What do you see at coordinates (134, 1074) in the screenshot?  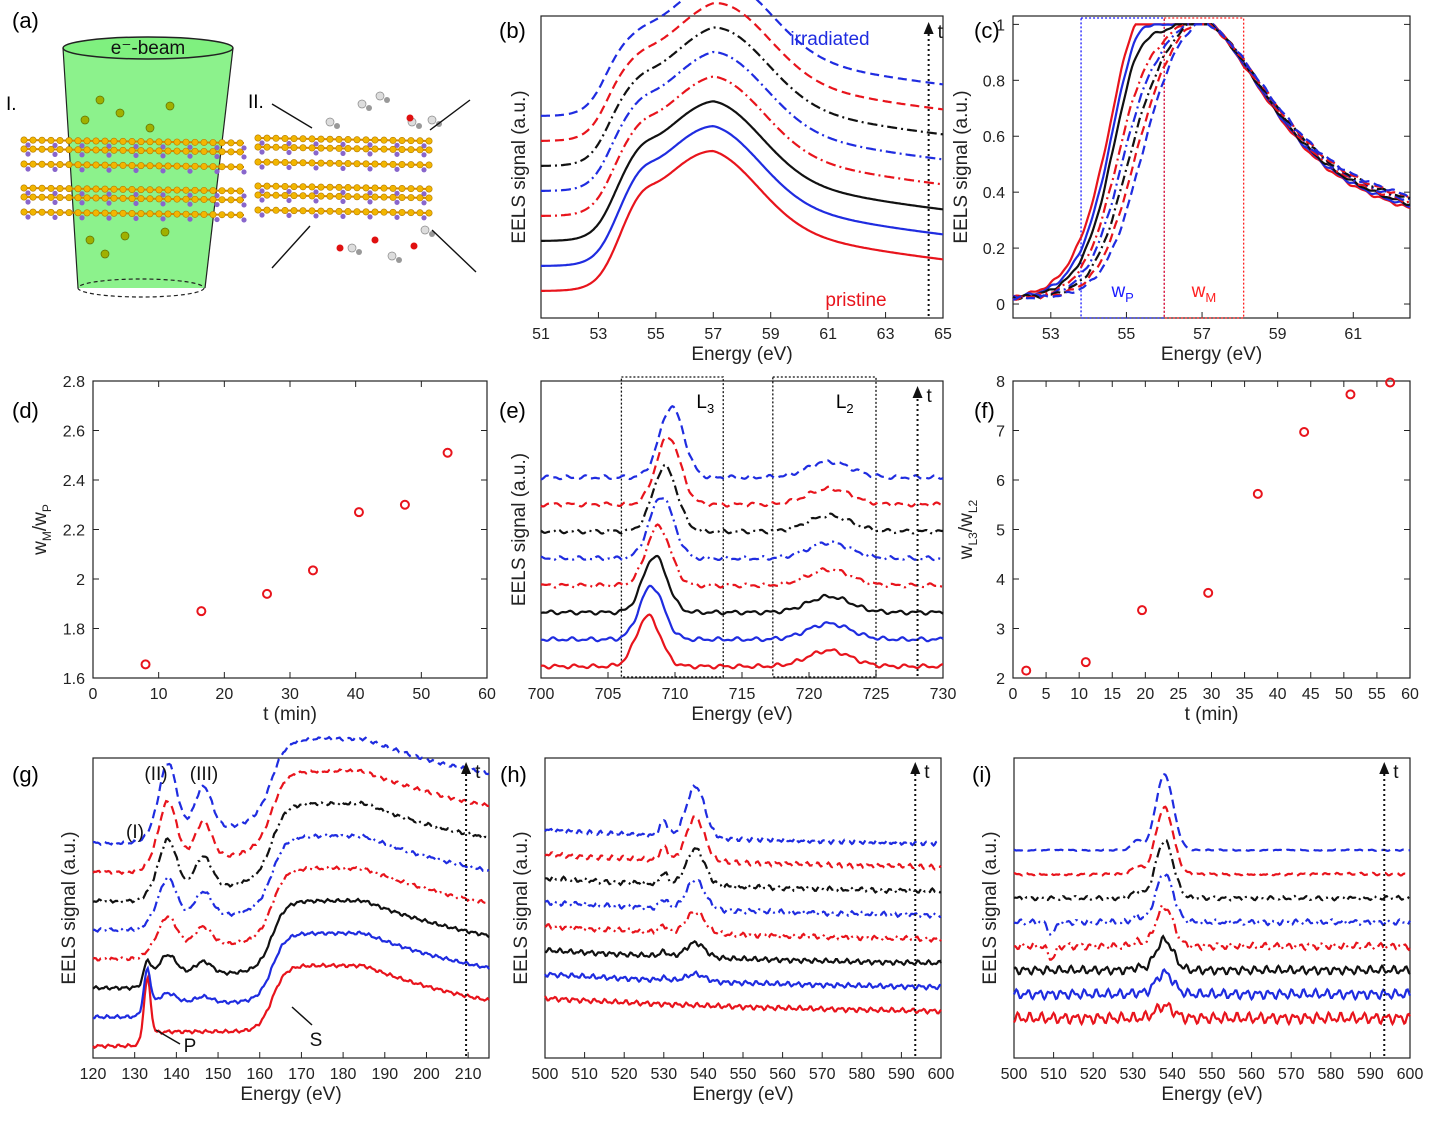 I see `x-tick-label: 130` at bounding box center [134, 1074].